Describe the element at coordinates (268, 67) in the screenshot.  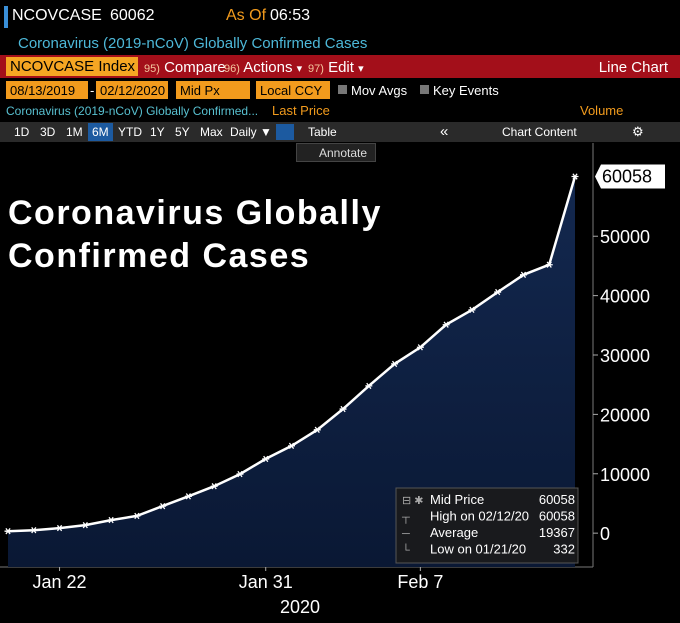
I see `action-label: Actions` at that location.